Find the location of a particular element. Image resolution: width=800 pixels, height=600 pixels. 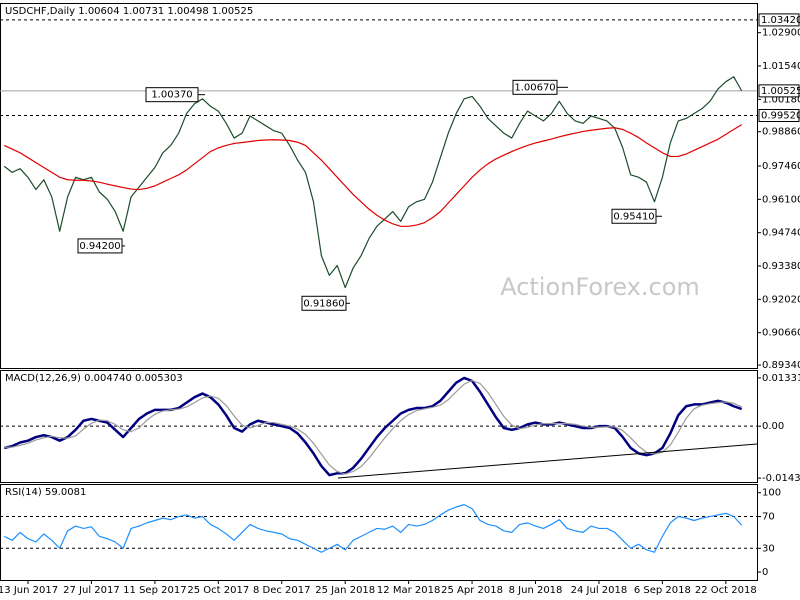

x-tick-label: 22 Oct 2018 is located at coordinates (726, 590).